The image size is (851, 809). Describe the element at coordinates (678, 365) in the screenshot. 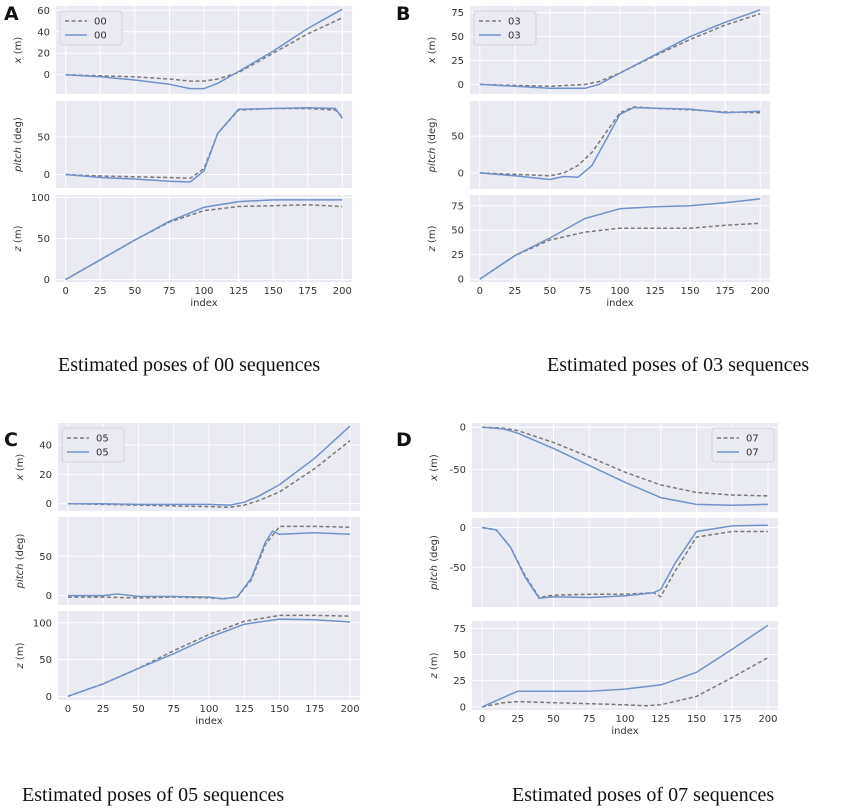

I see `caption-panel-b: Estimated poses of 03 sequences` at that location.